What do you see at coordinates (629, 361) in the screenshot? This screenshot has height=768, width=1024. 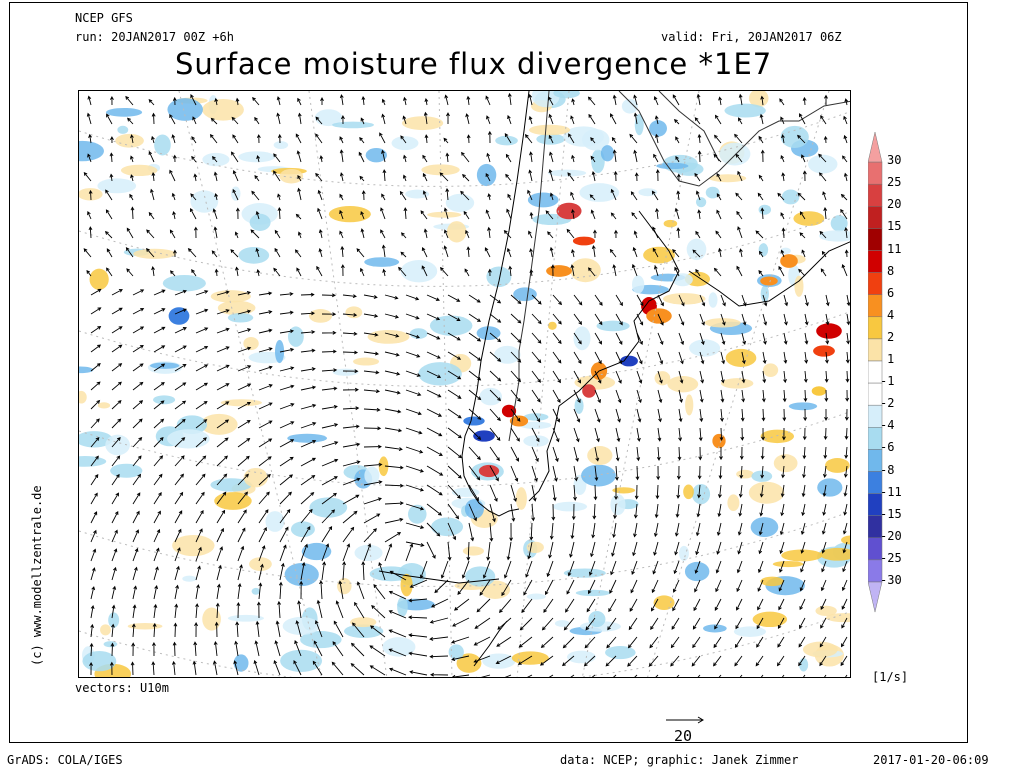 I see `divergence-core` at bounding box center [629, 361].